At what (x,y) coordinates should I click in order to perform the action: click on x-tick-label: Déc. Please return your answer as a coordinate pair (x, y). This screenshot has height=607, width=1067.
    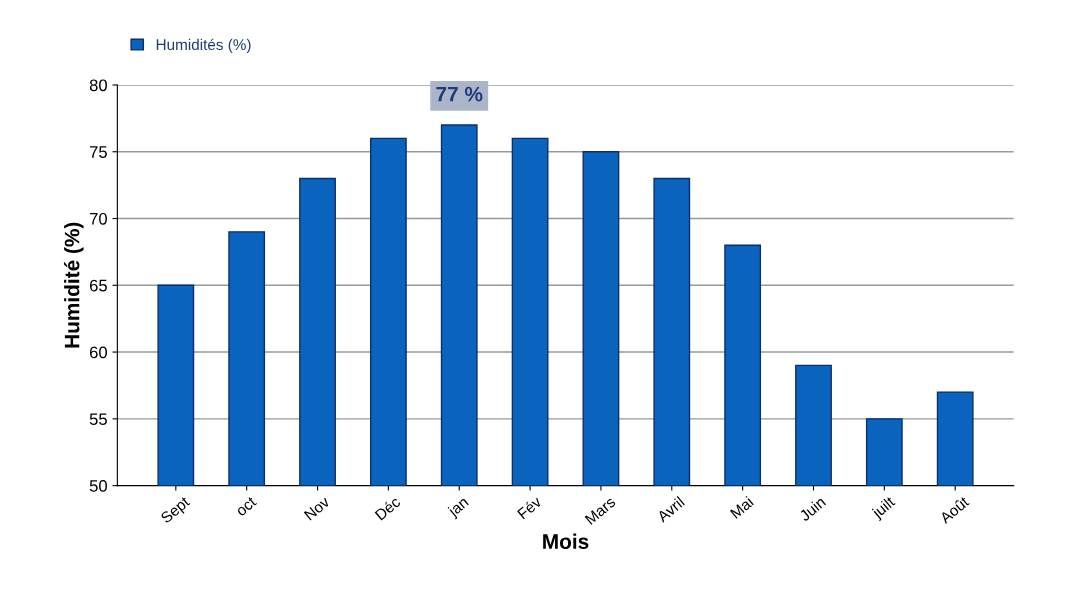
    Looking at the image, I should click on (388, 508).